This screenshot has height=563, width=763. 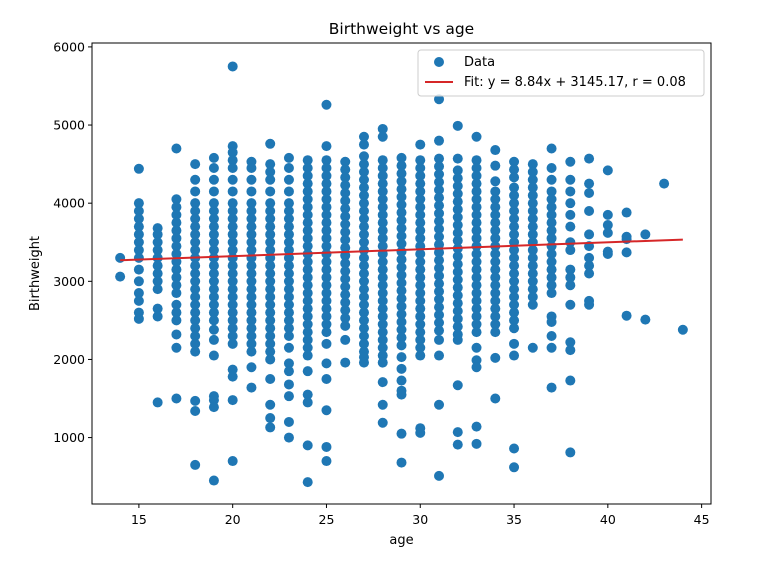 I want to click on x-axis-ticks: 15 20 25 30 35 40 45, so click(x=420, y=515).